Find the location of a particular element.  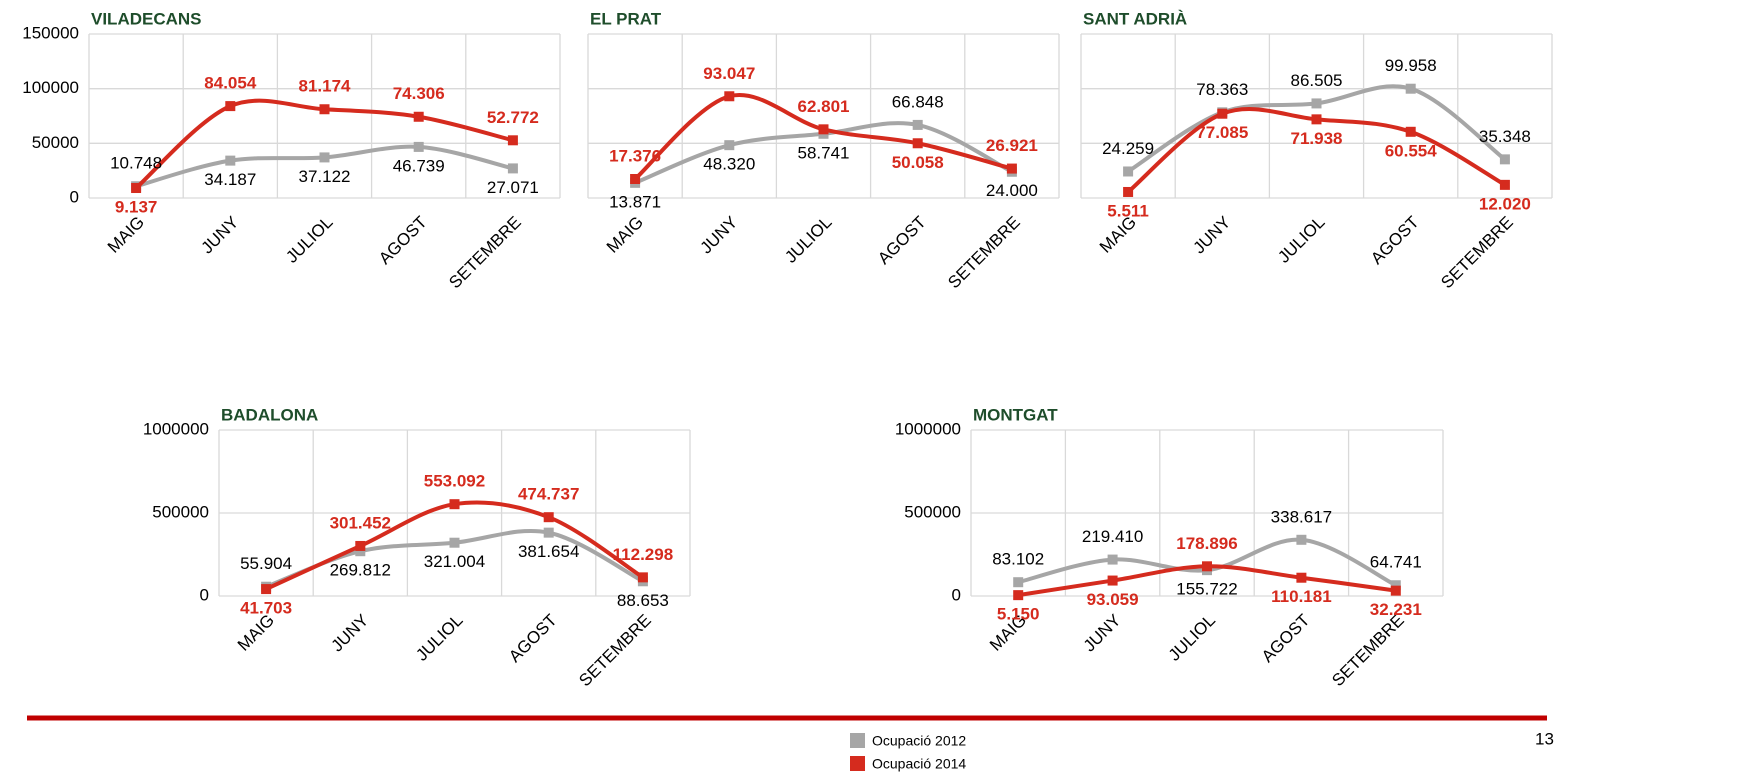

data-label: 155.722 is located at coordinates (1206, 589).